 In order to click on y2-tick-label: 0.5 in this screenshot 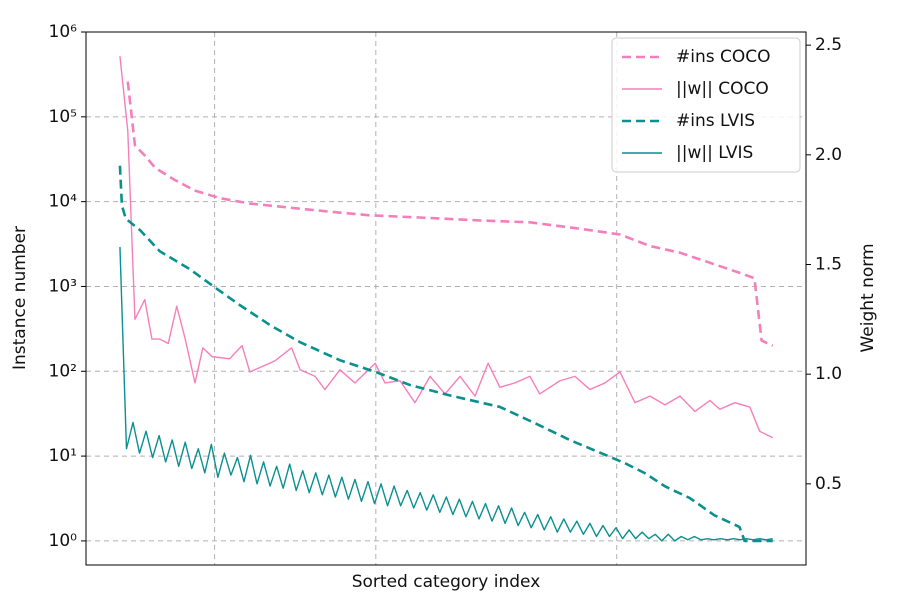, I will do `click(828, 484)`.